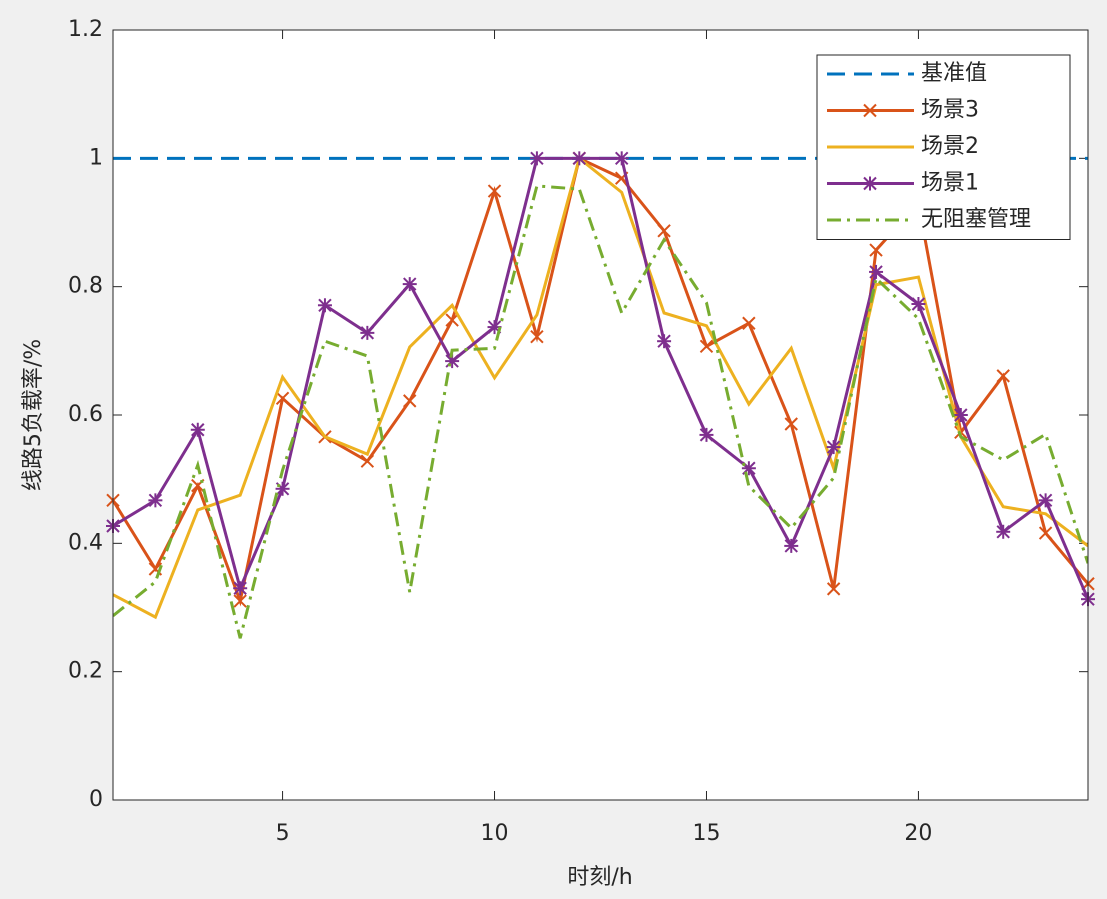  I want to click on x-tick-label: 15, so click(706, 833).